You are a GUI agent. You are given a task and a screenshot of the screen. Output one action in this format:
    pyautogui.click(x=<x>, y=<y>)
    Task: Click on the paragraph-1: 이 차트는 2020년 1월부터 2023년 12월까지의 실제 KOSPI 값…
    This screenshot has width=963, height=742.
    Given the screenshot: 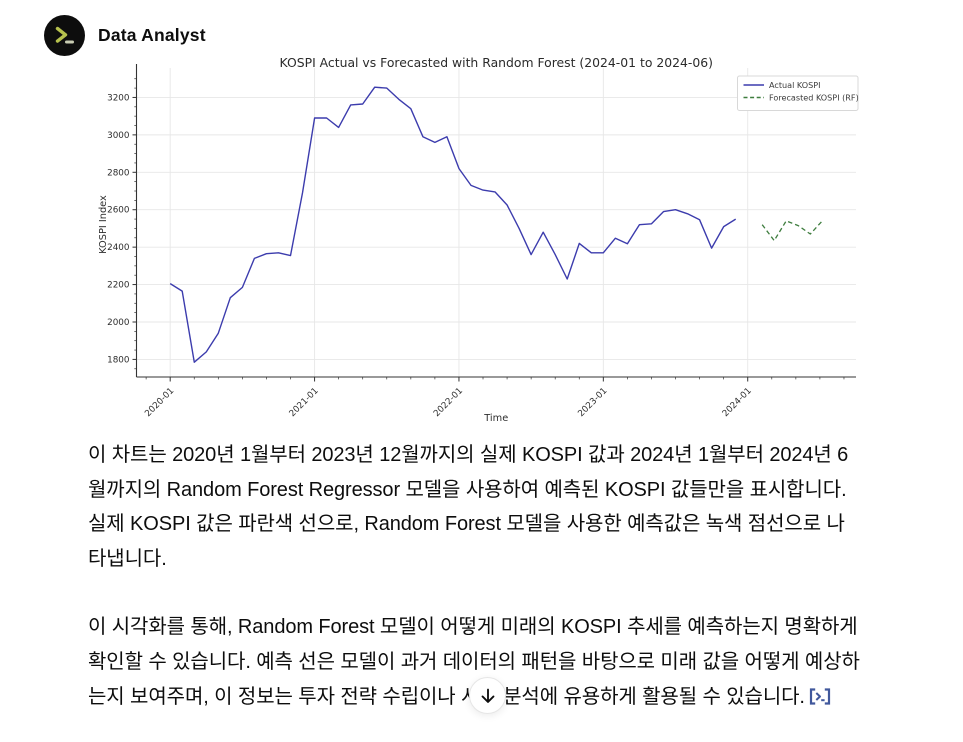 What is the action you would take?
    pyautogui.click(x=468, y=507)
    